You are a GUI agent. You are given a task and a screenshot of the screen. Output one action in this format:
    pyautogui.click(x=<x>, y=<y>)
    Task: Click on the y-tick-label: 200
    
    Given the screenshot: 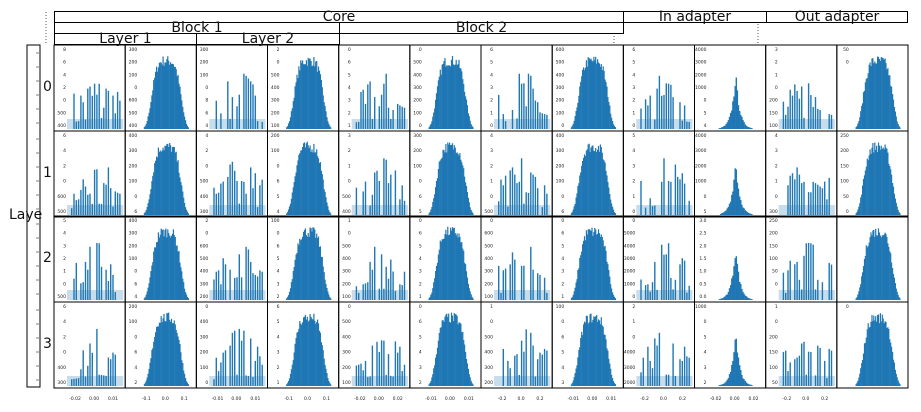 What is the action you would take?
    pyautogui.click(x=133, y=166)
    